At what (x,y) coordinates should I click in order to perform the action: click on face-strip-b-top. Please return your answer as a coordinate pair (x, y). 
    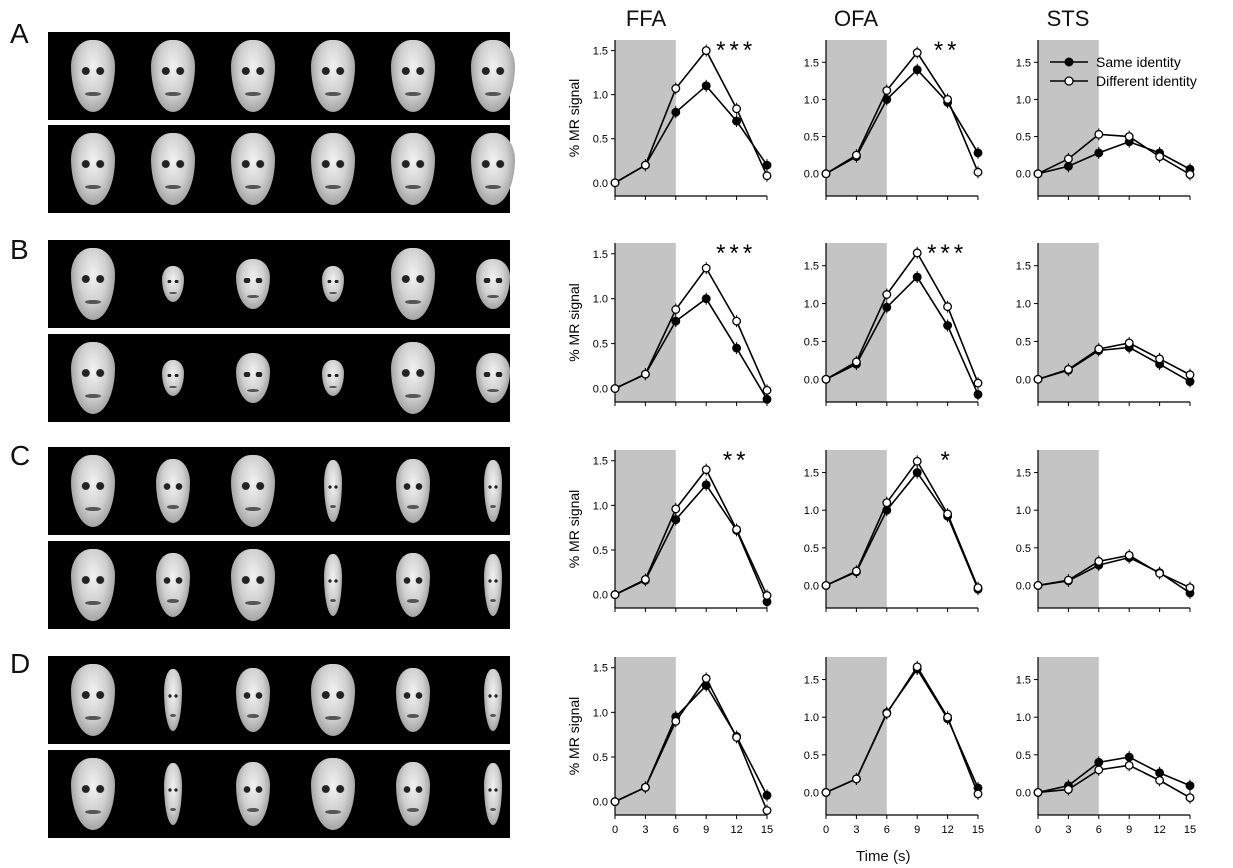
    Looking at the image, I should click on (279, 284).